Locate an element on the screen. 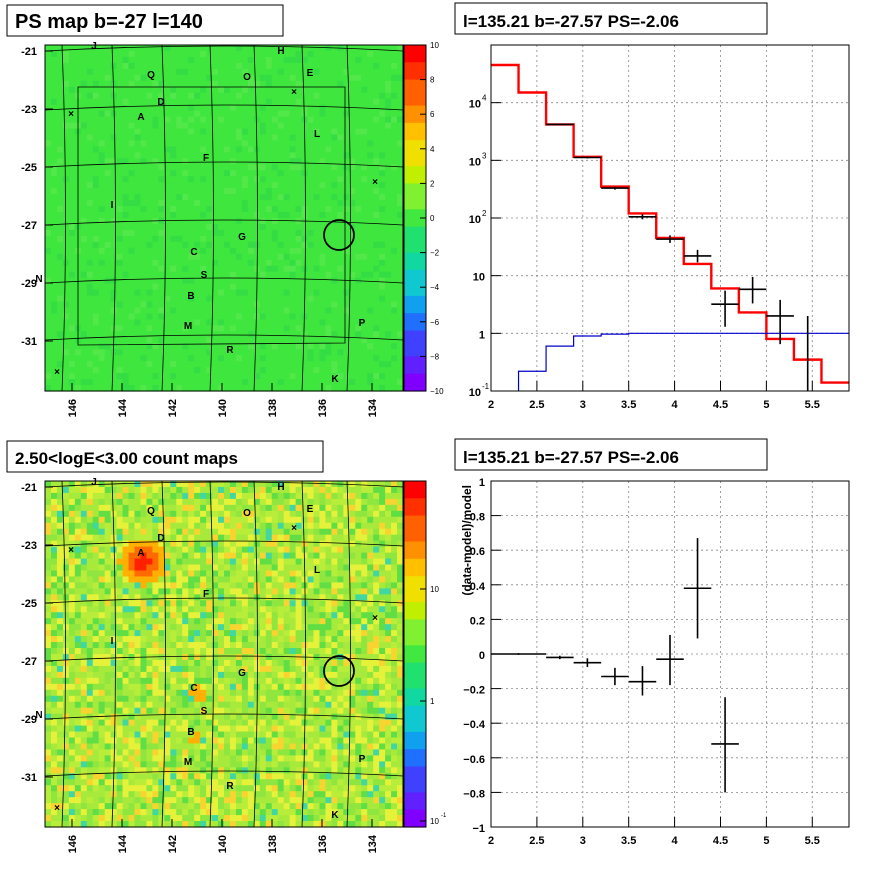  count-lon-line is located at coordinates (63, 654).